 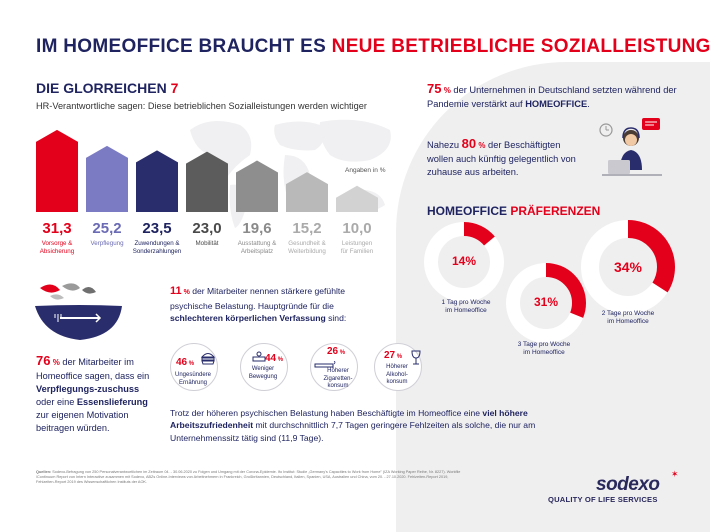 What do you see at coordinates (628, 318) in the screenshot?
I see `donut-label-3: 2 Tage pro Woche im Homeoffice` at bounding box center [628, 318].